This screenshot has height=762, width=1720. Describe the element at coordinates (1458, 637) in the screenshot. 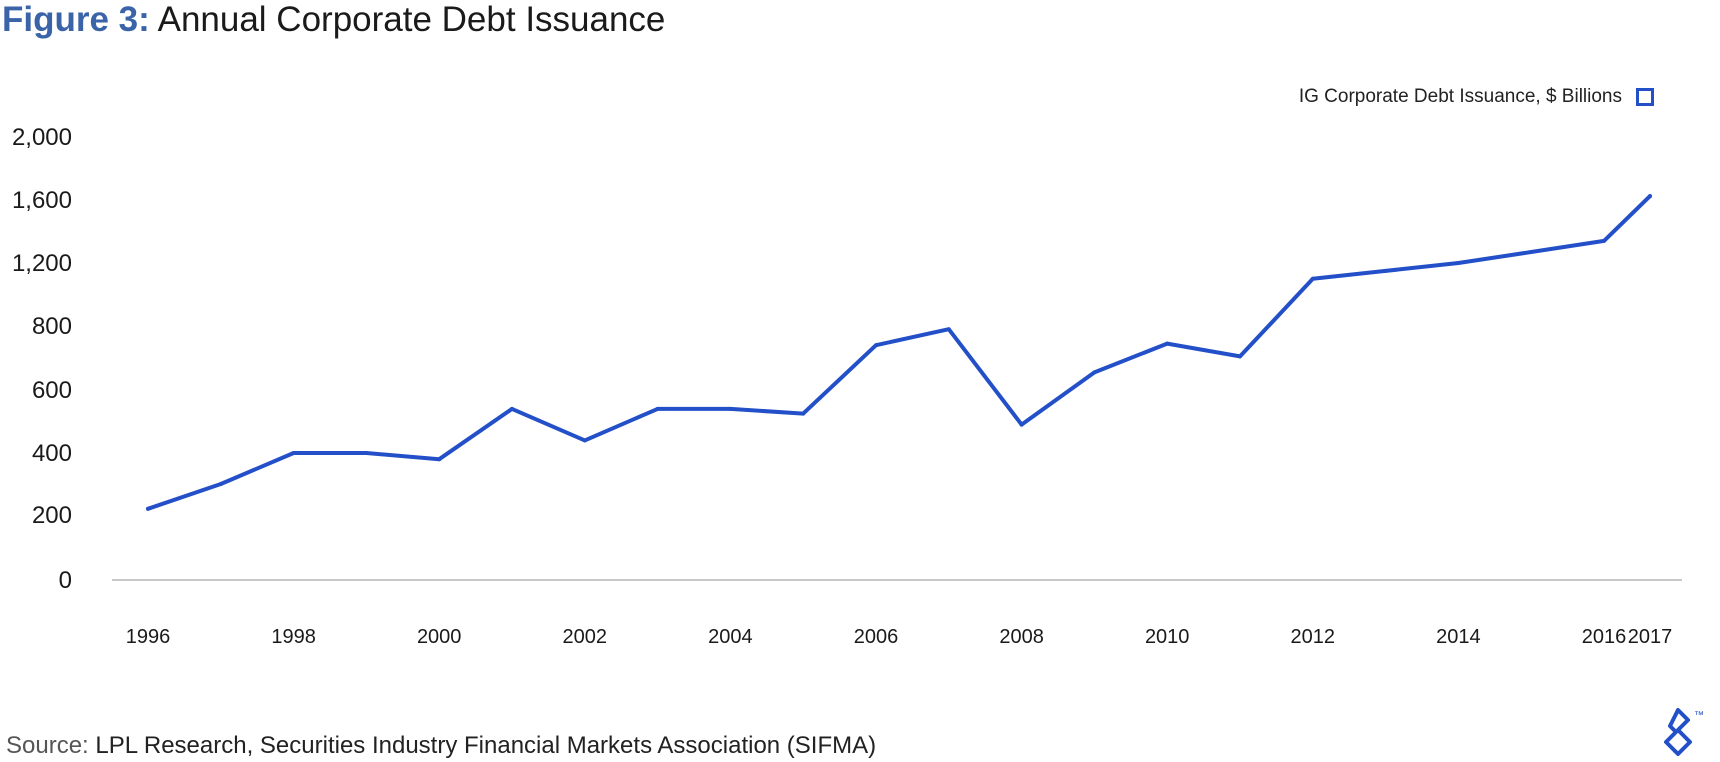

I see `x-tick-label: 2014` at that location.